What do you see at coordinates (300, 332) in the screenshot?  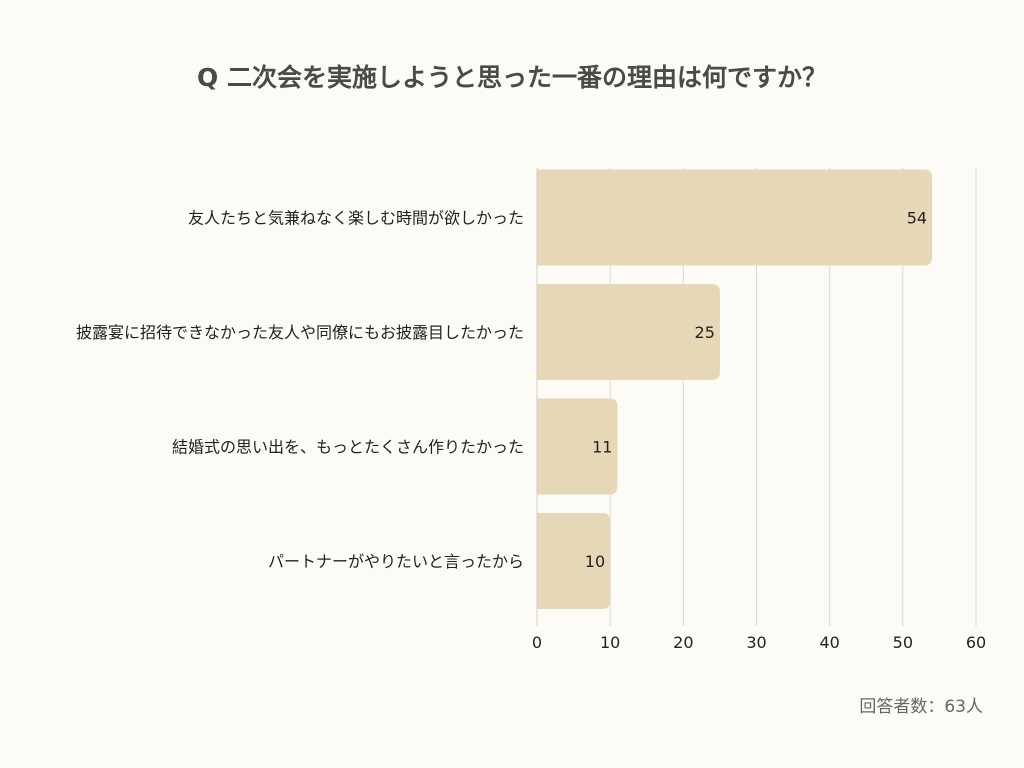 I see `category-label: 披露宴に招待できなかった友人や同僚にもお披露目したかった` at bounding box center [300, 332].